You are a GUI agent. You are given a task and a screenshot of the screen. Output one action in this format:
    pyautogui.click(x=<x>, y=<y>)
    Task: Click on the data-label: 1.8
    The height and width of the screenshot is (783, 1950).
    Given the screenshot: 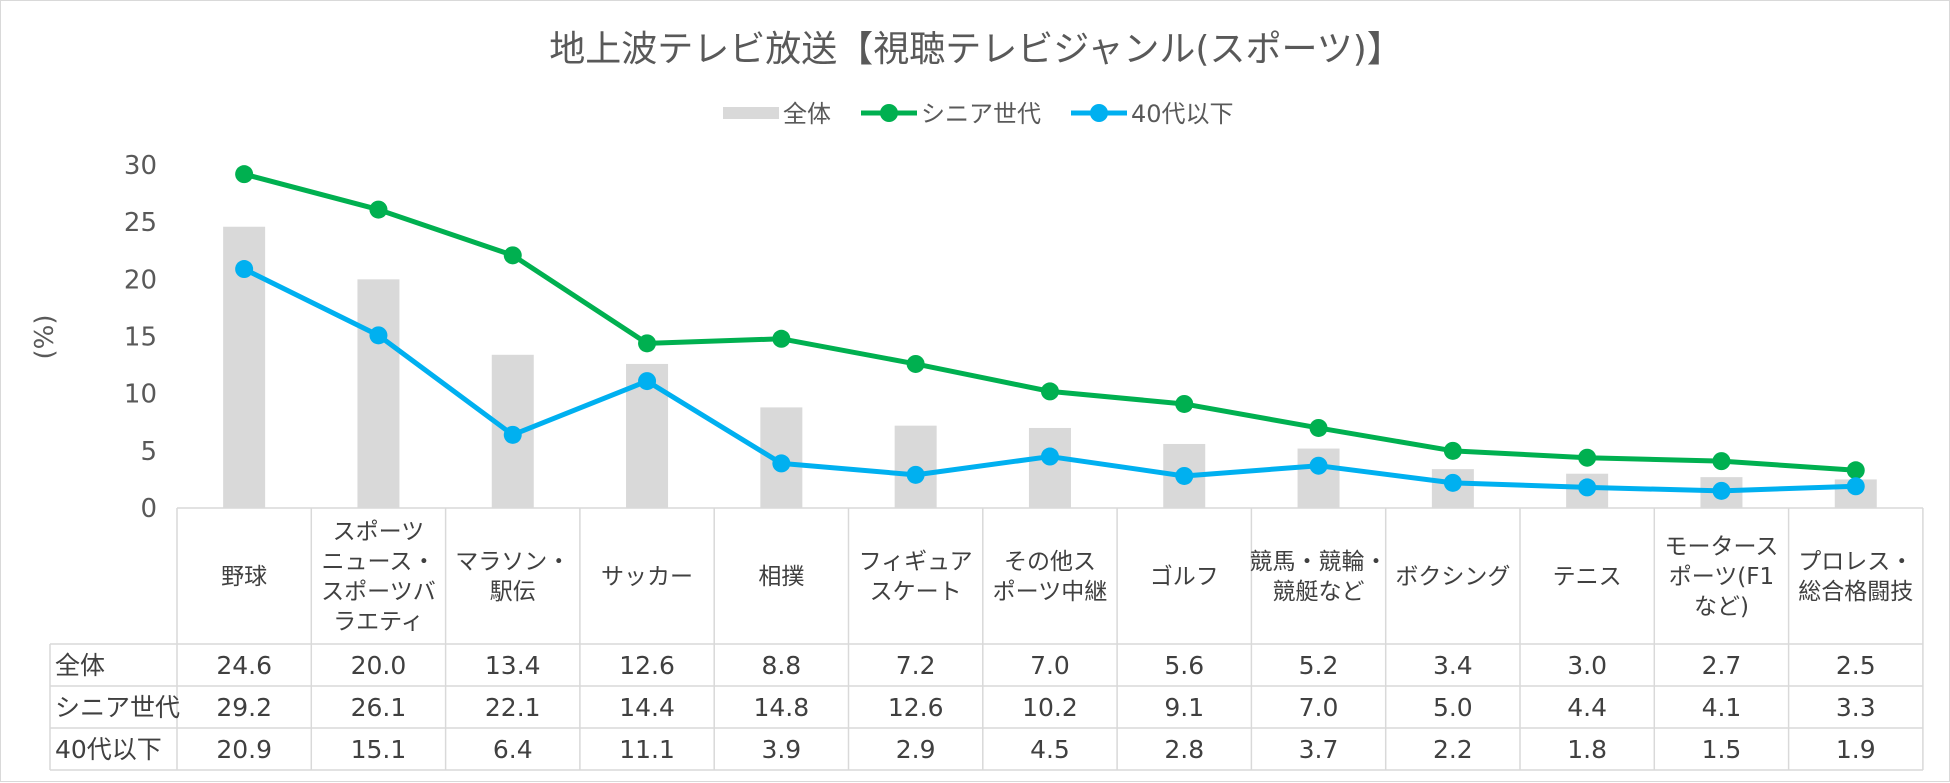 What is the action you would take?
    pyautogui.click(x=1587, y=749)
    